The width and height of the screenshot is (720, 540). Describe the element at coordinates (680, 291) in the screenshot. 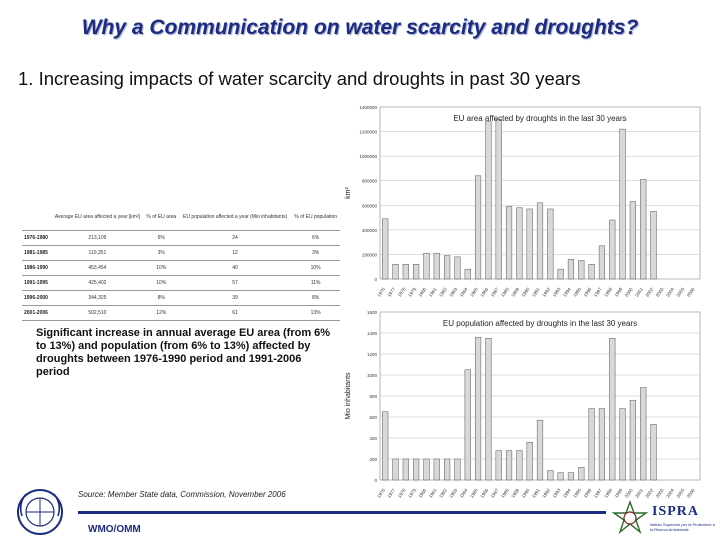

I see `x-tick-label: 2005` at that location.